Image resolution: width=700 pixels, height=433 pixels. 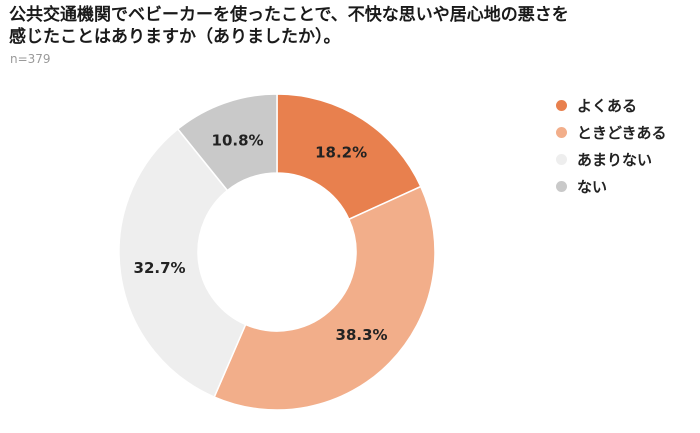 I want to click on chart-title-line-1: 公共交通機関でベビーカーを使ったことで、不快な思いや居心地の悪さを, so click(x=289, y=15).